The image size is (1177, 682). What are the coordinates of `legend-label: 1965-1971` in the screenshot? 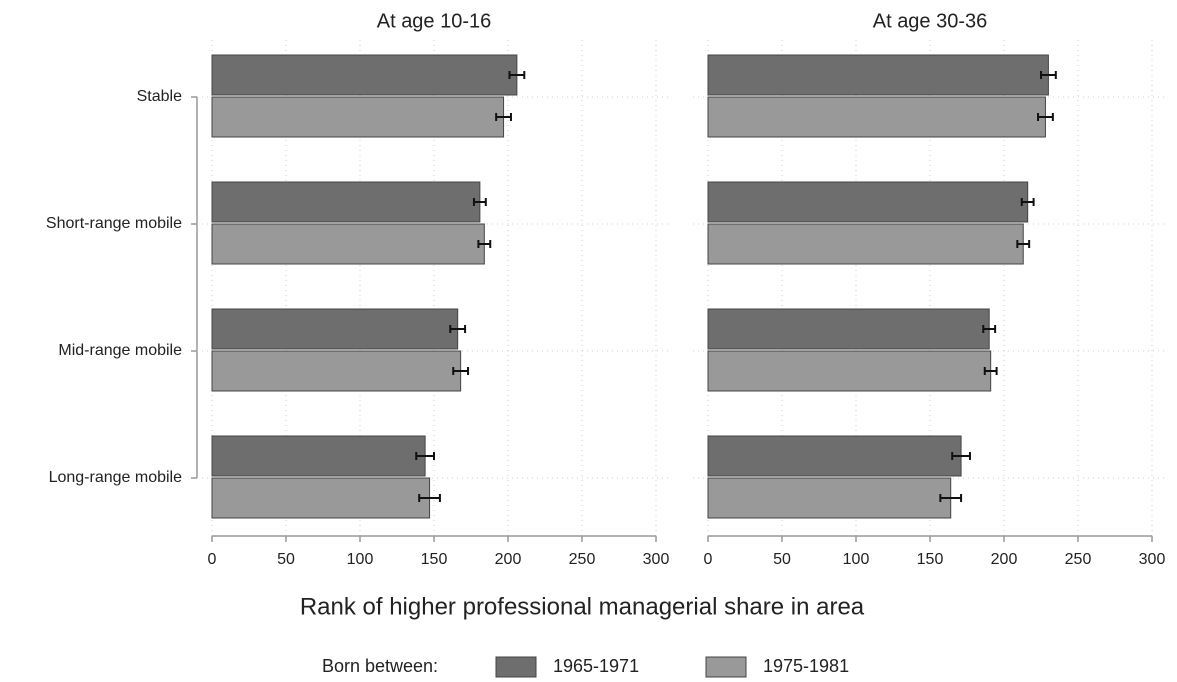 It's located at (596, 666).